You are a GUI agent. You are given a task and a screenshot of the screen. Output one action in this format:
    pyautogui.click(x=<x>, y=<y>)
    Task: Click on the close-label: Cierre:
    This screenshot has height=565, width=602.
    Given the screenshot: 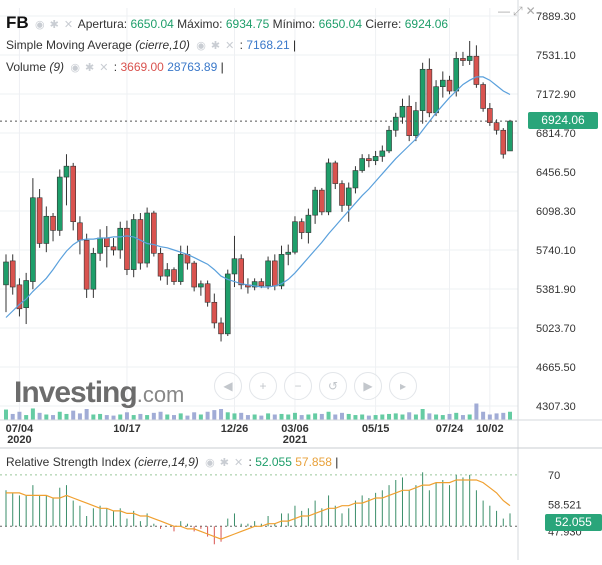 What is the action you would take?
    pyautogui.click(x=383, y=24)
    